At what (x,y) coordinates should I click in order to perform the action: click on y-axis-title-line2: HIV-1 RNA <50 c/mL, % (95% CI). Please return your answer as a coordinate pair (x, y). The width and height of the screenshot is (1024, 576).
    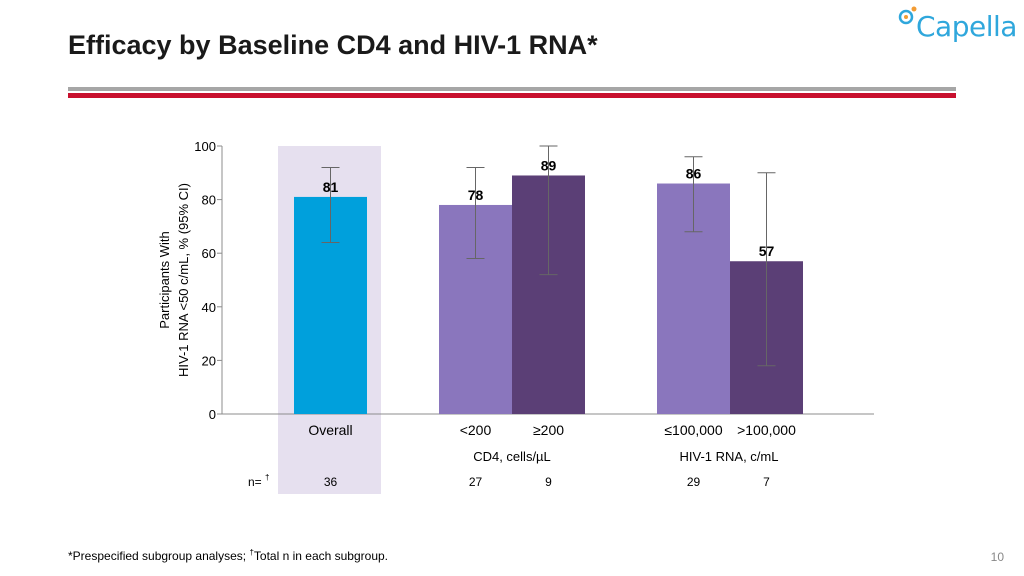
    Looking at the image, I should click on (183, 280).